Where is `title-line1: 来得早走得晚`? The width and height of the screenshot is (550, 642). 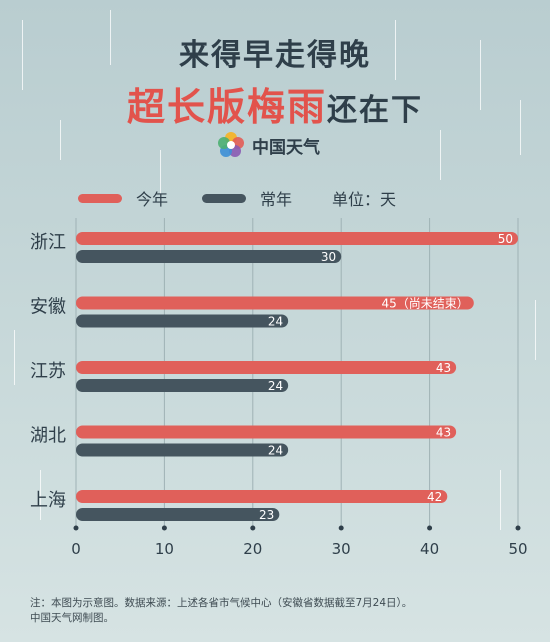
title-line1: 来得早走得晚 is located at coordinates (275, 55).